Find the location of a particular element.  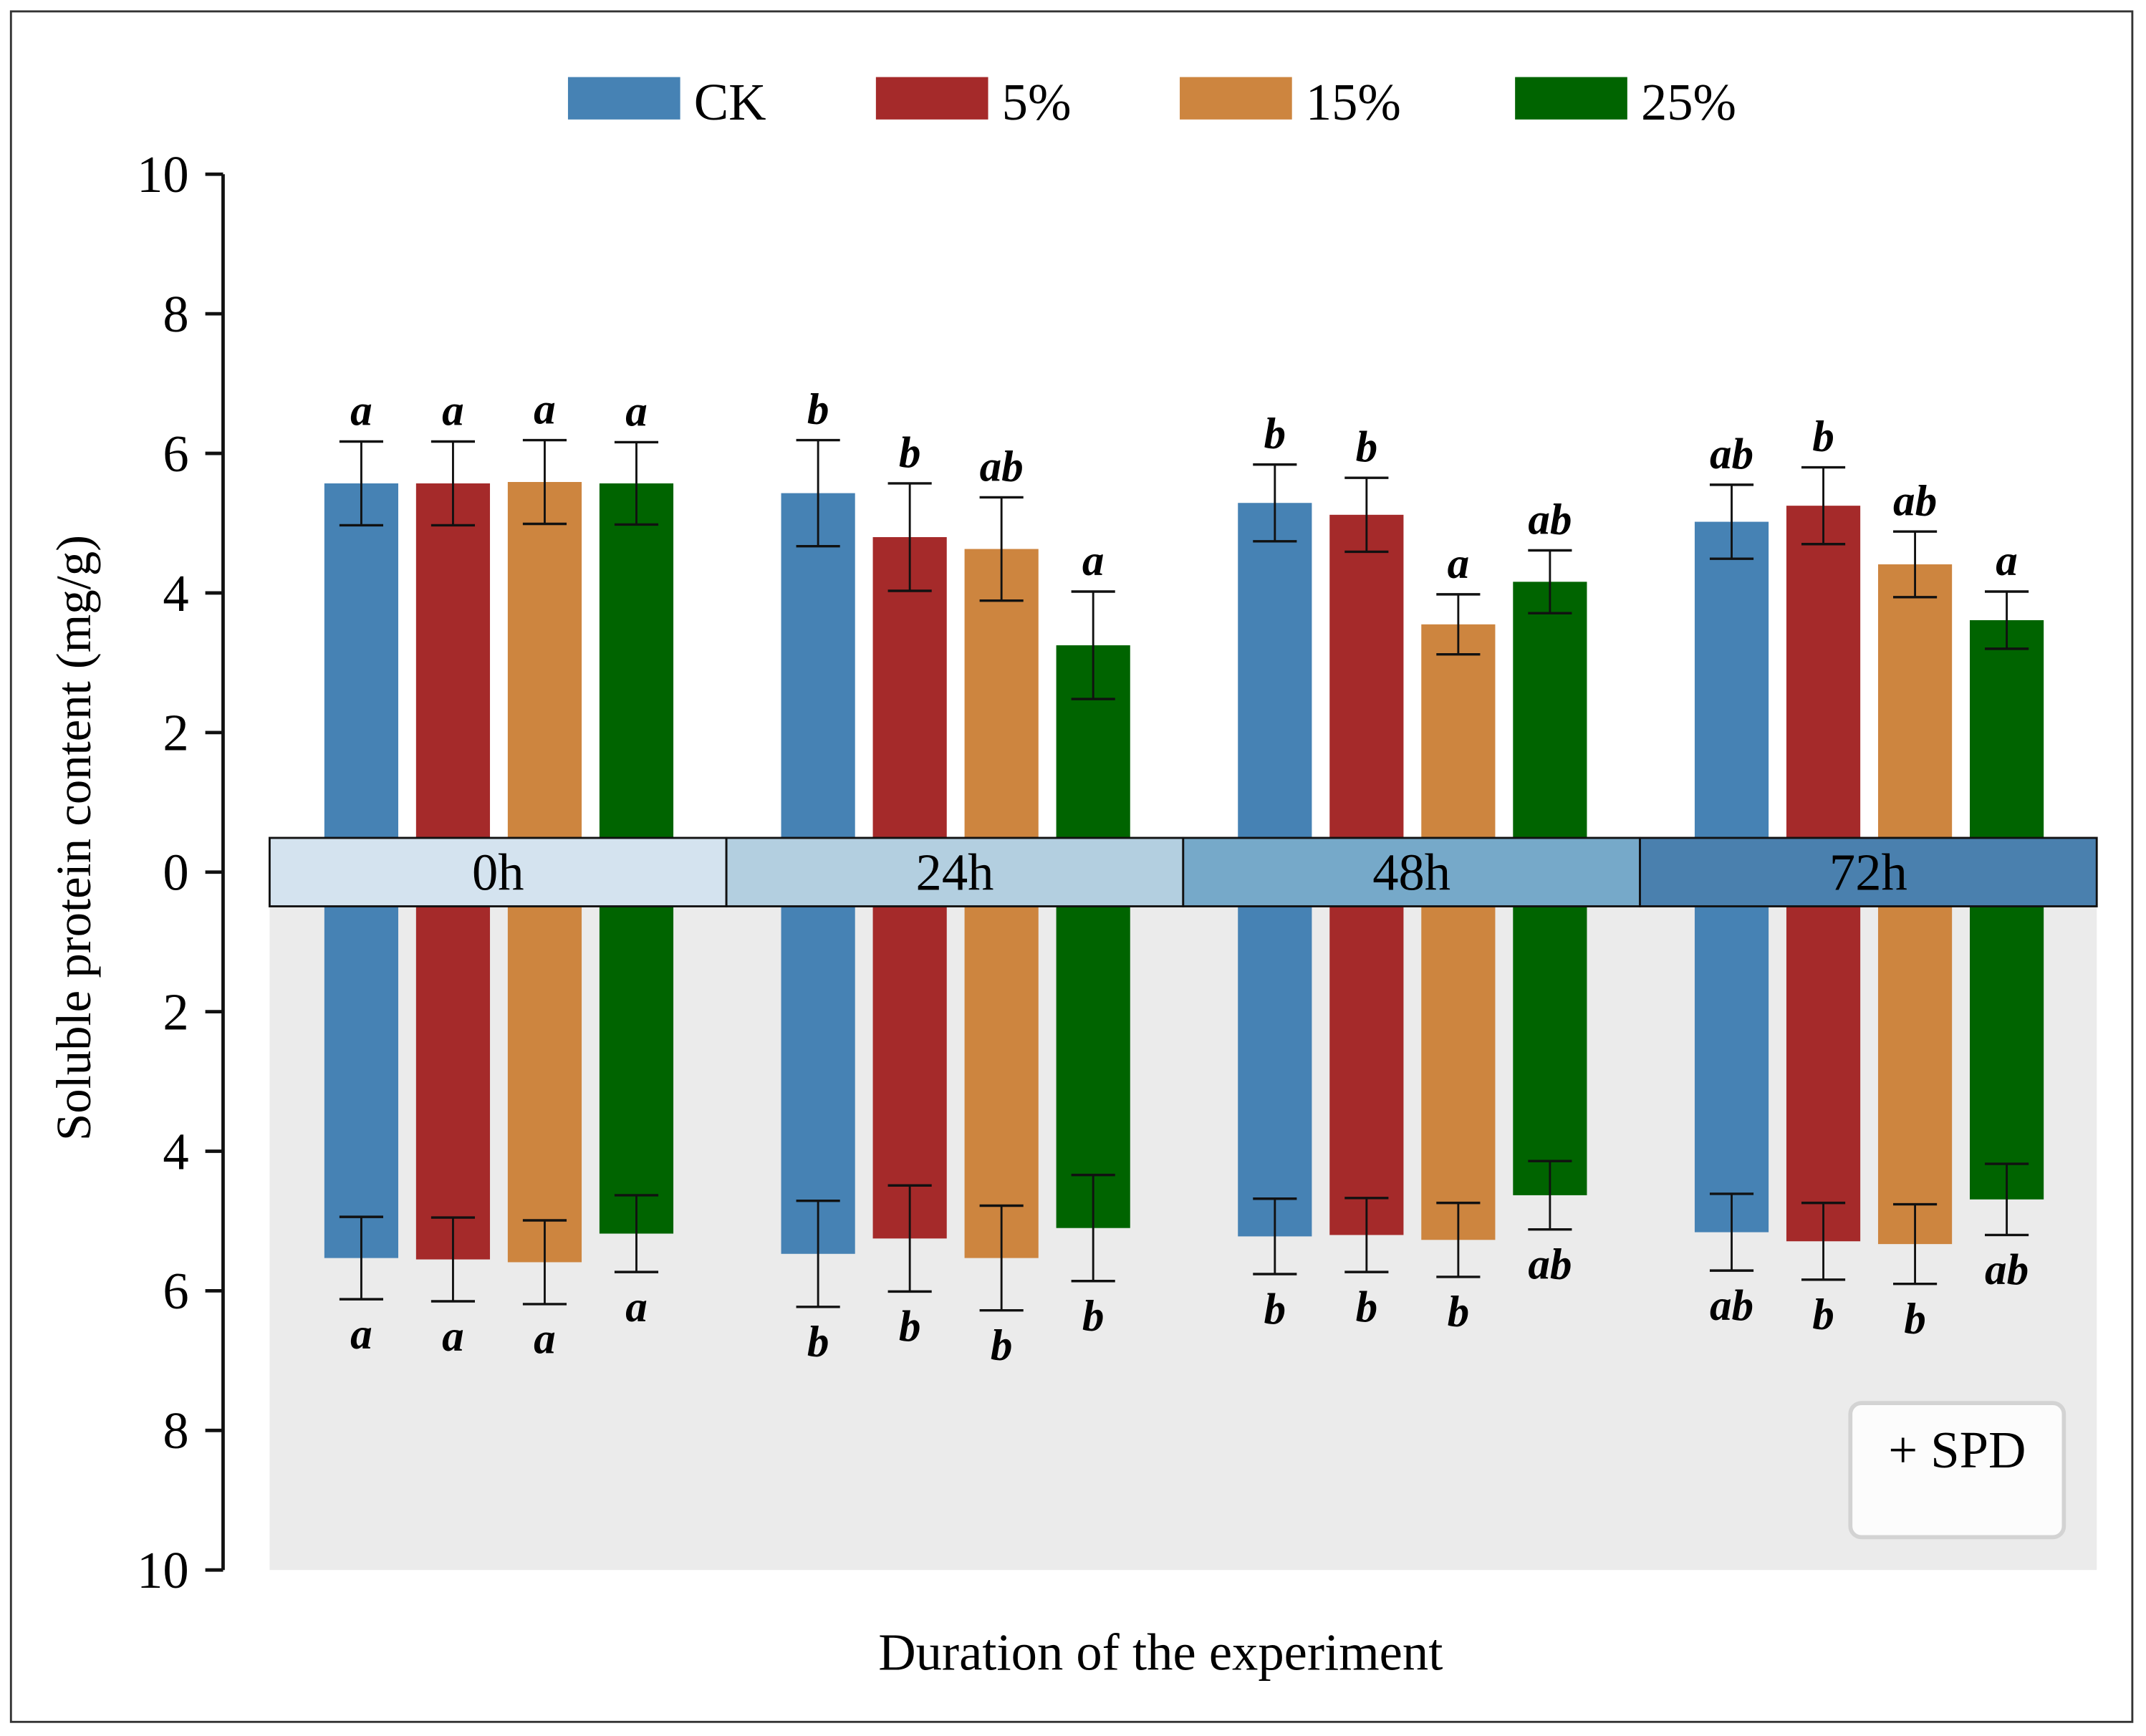

legend-swatch-CK is located at coordinates (623, 98).